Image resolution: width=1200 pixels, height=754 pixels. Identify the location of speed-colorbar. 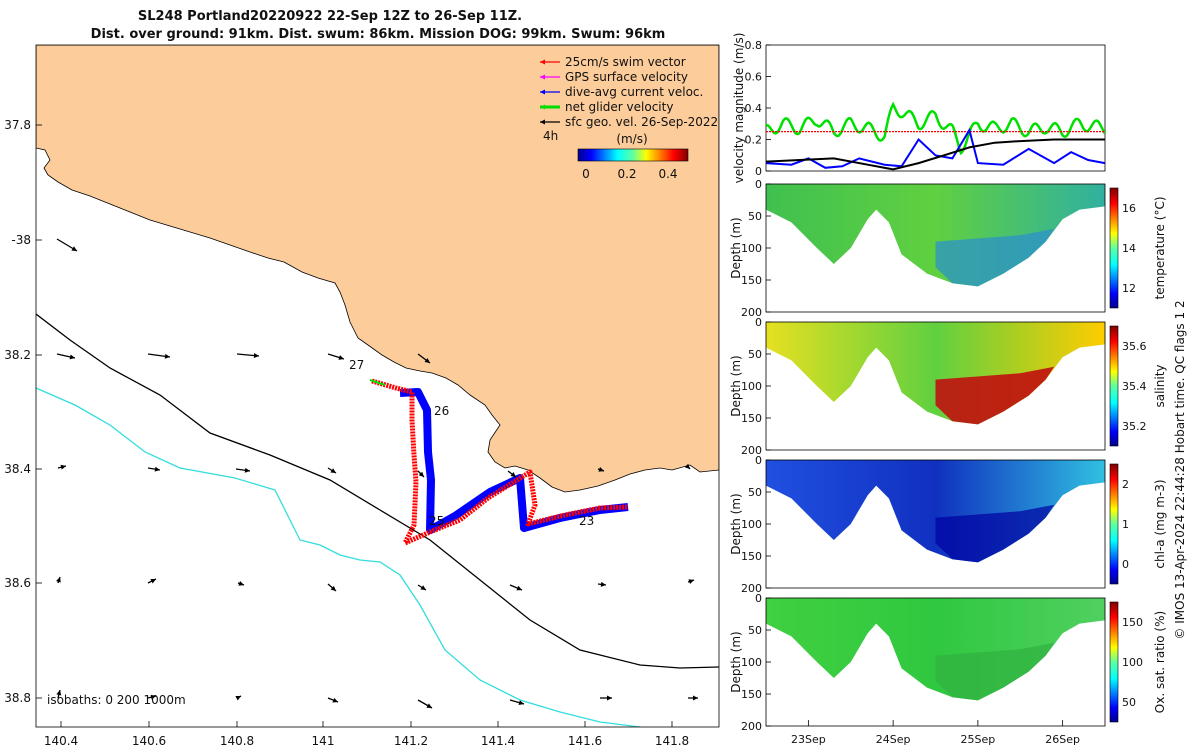
(633, 155).